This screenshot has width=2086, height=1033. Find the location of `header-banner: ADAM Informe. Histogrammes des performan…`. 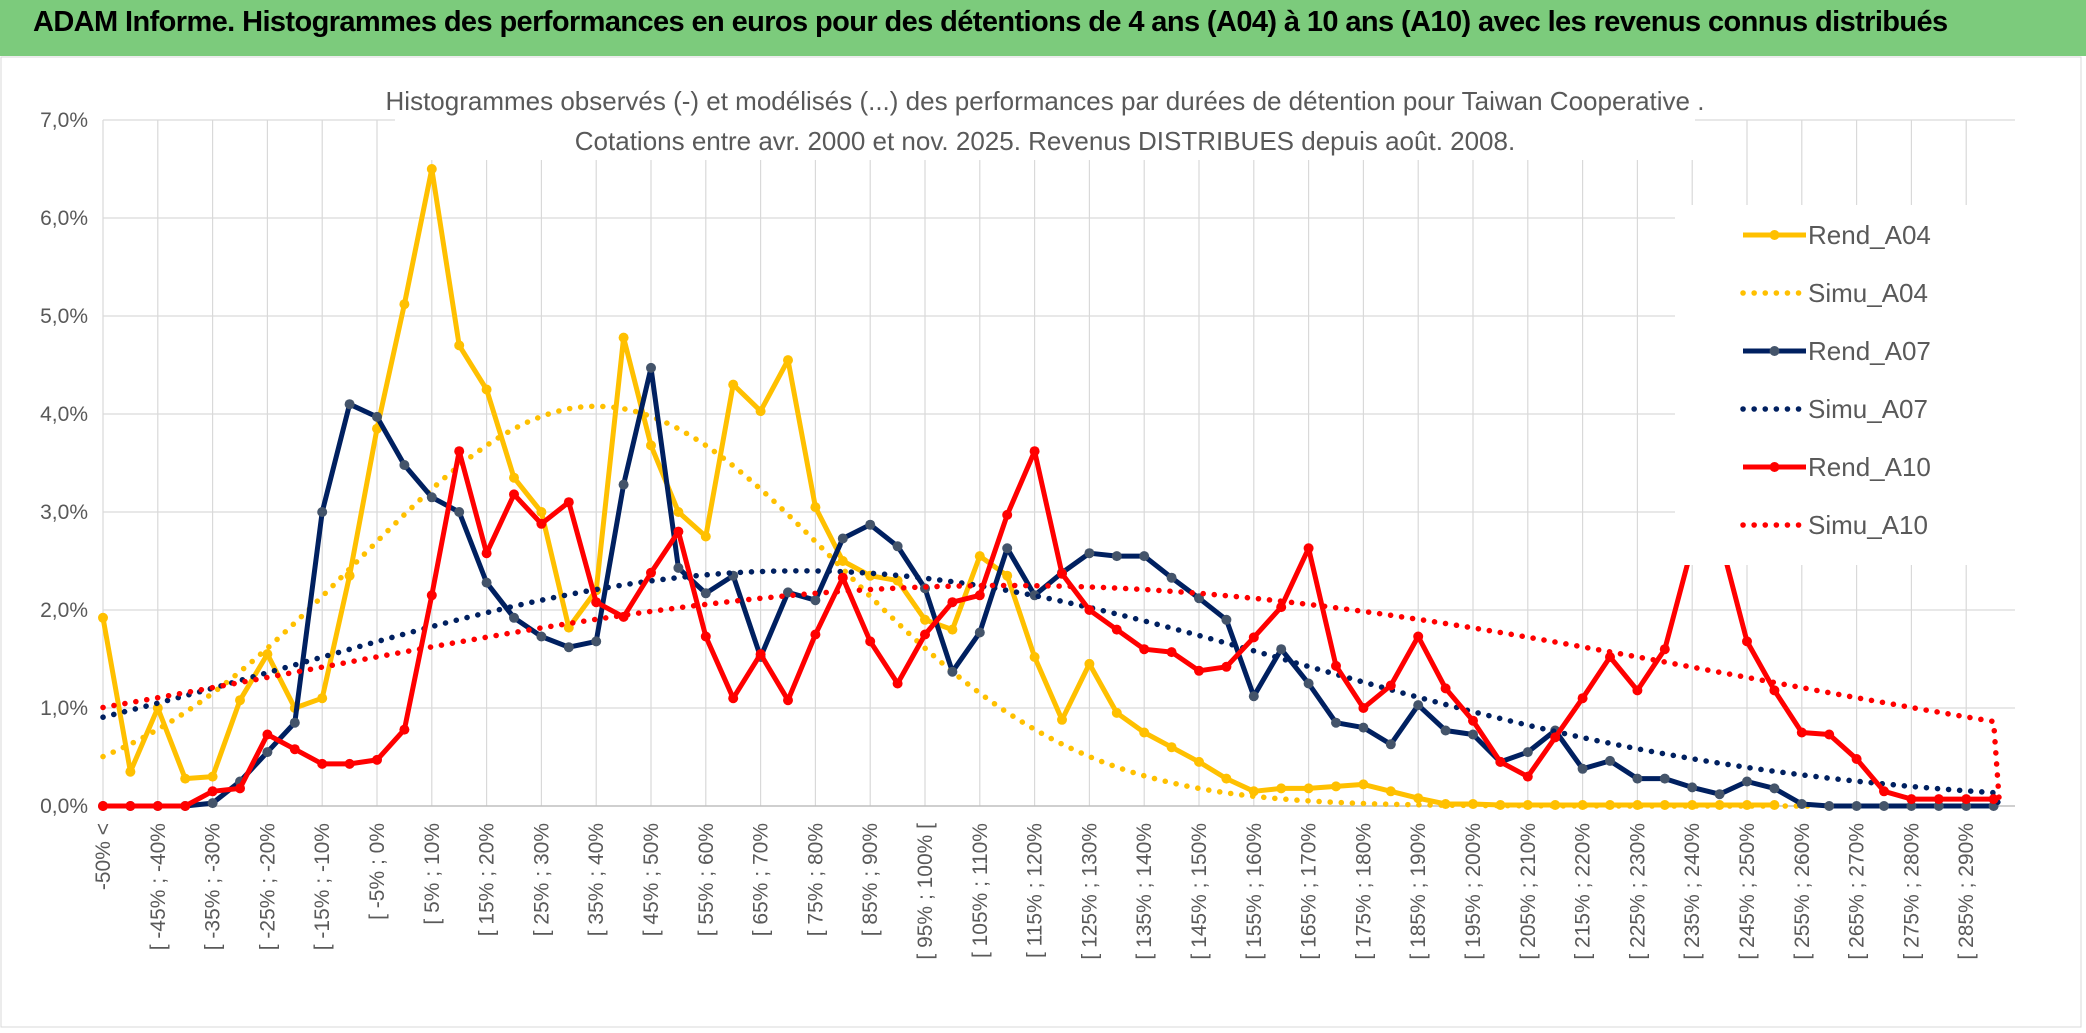

header-banner: ADAM Informe. Histogrammes des performan… is located at coordinates (1043, 28).